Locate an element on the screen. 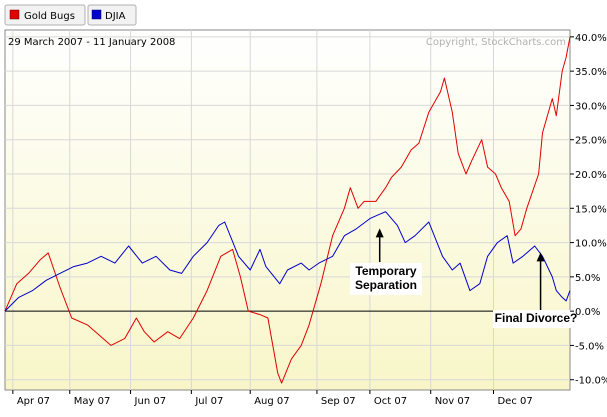 This screenshot has width=607, height=417. legend-label-djia: DJIA is located at coordinates (115, 16).